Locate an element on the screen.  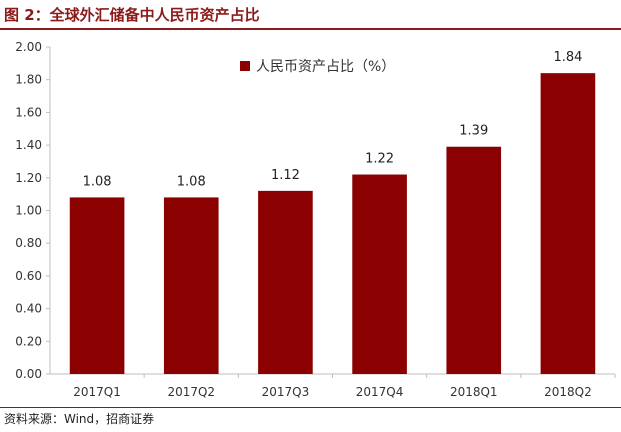
figure-title: 图 2：全球外汇储备中人民币资产占比 is located at coordinates (132, 15).